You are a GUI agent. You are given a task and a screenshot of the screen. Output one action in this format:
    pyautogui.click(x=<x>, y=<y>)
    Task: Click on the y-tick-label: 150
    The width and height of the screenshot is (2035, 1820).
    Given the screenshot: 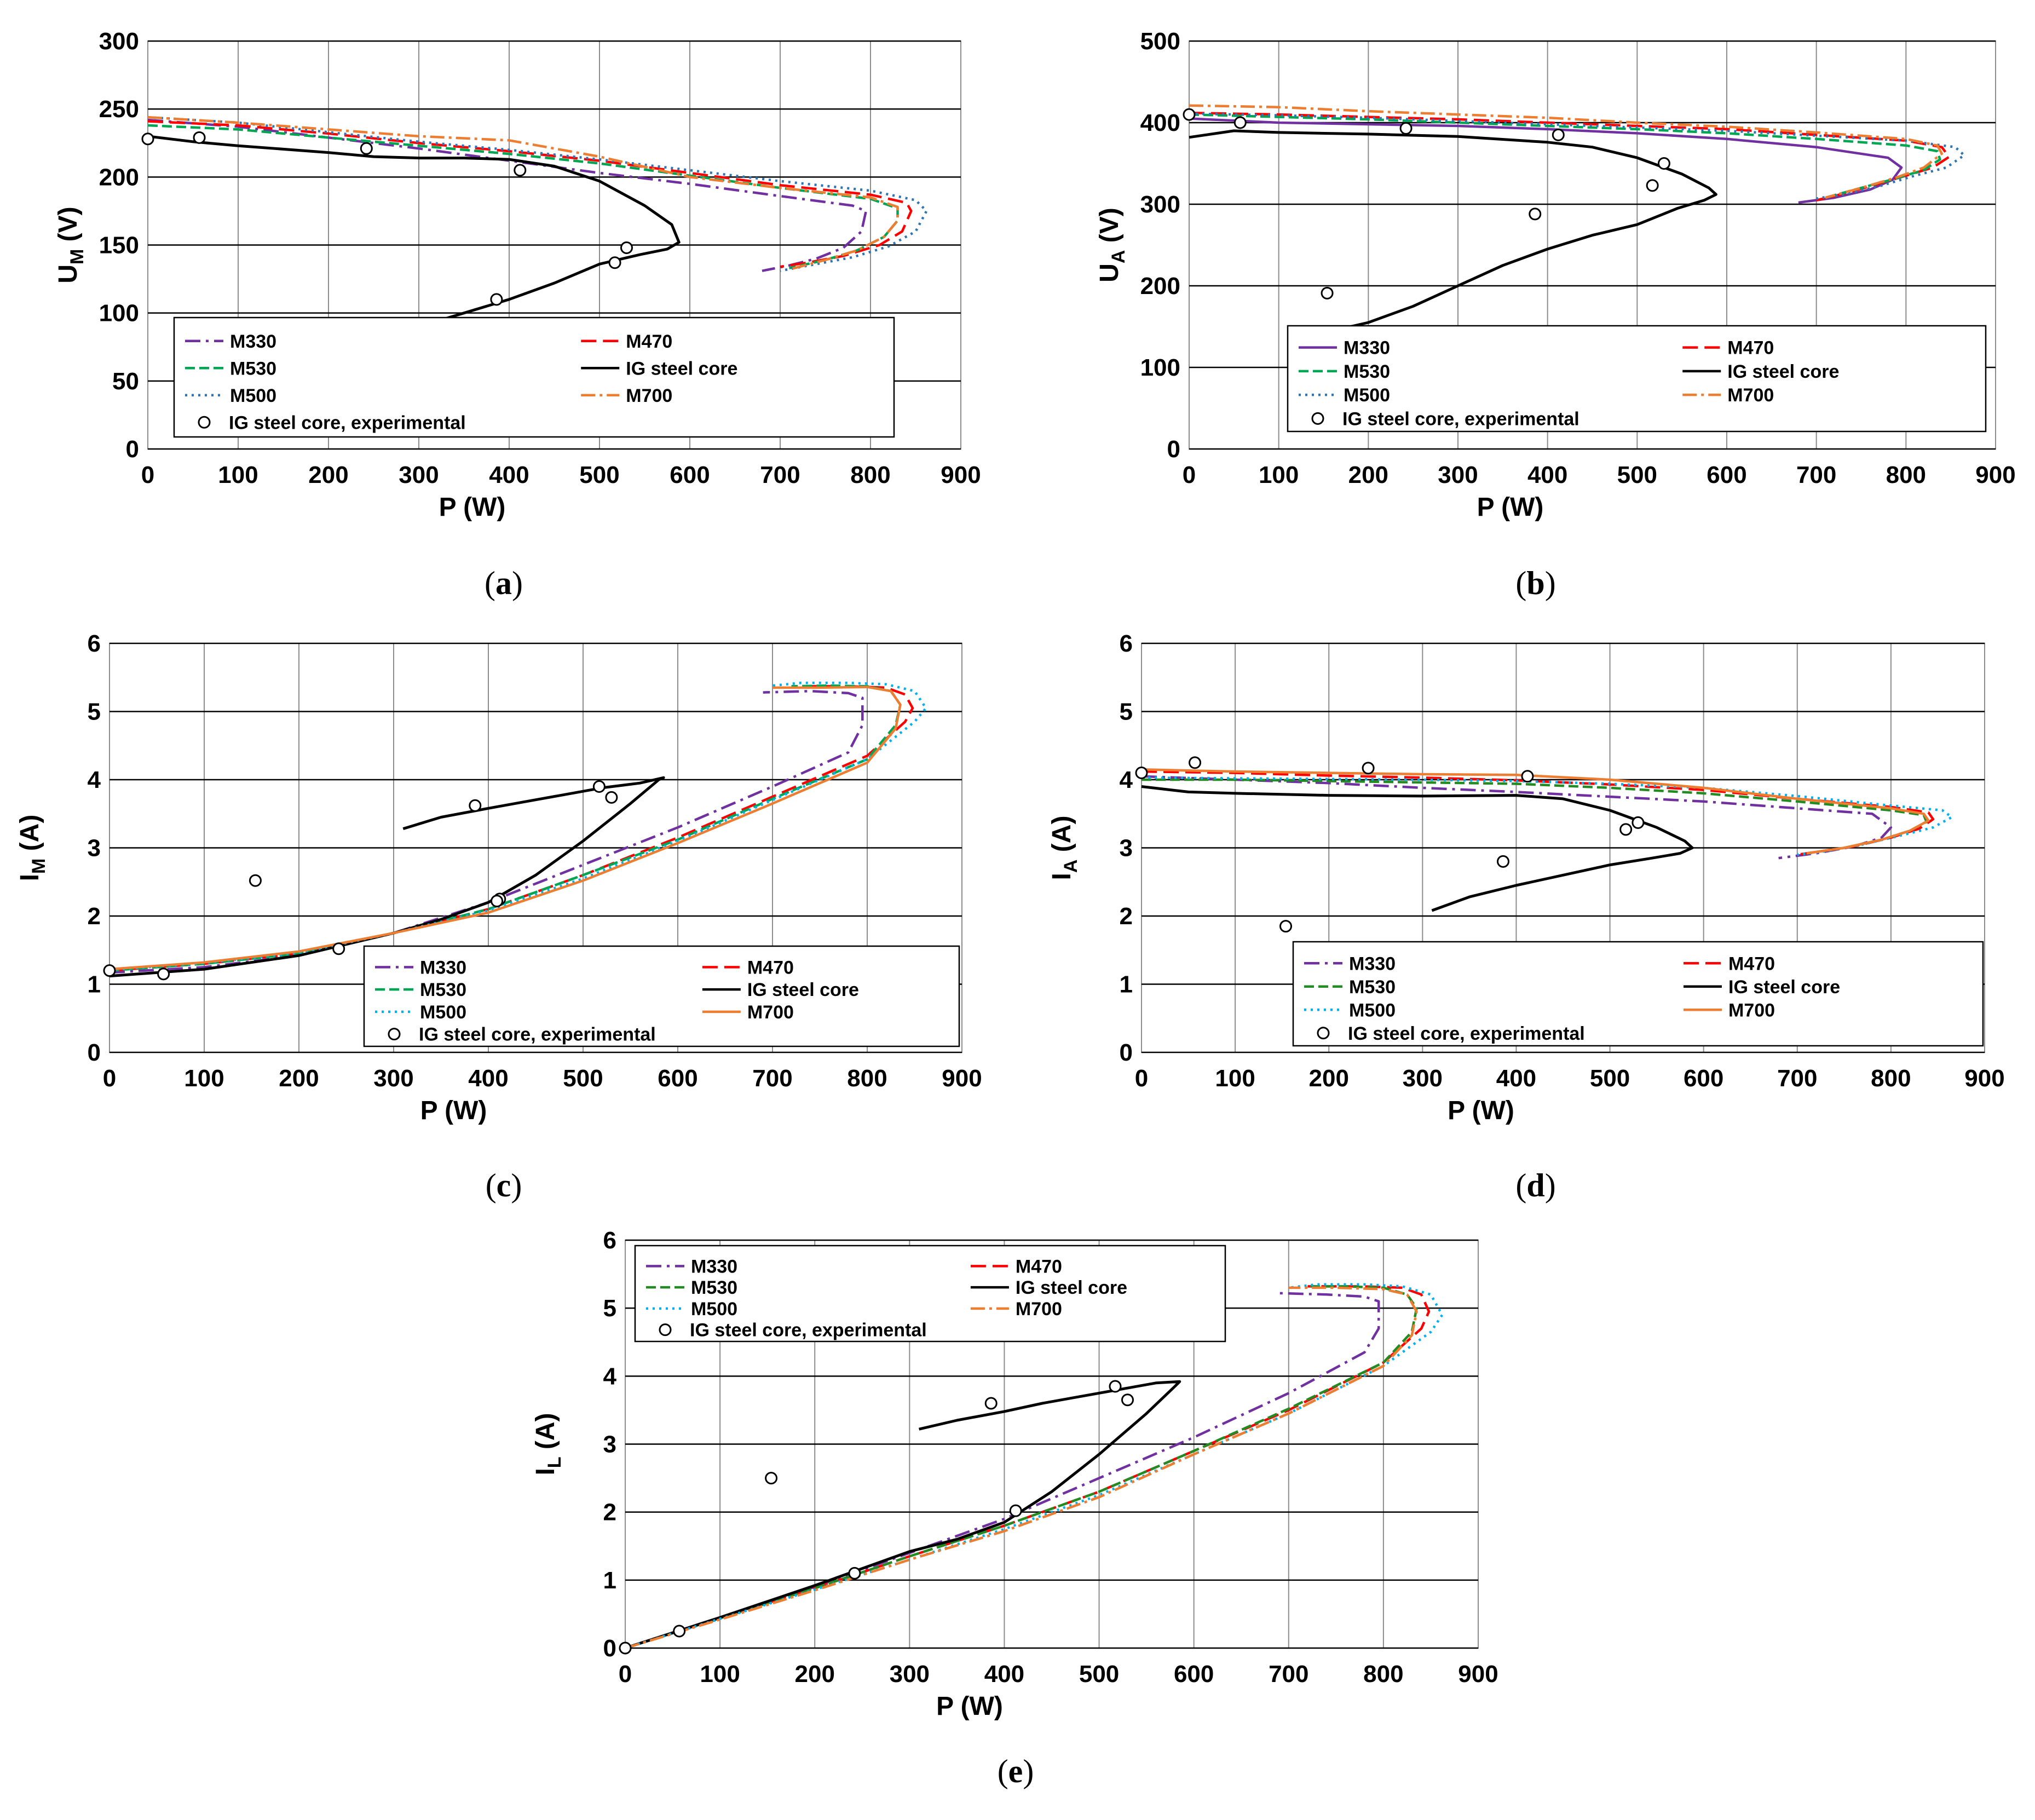 What is the action you would take?
    pyautogui.click(x=119, y=246)
    